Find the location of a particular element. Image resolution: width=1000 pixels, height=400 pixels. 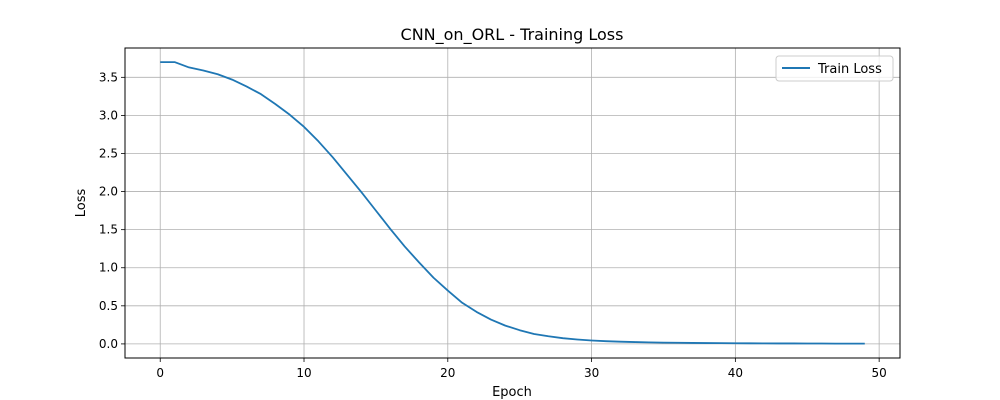

legend-label: Train Loss is located at coordinates (849, 69).